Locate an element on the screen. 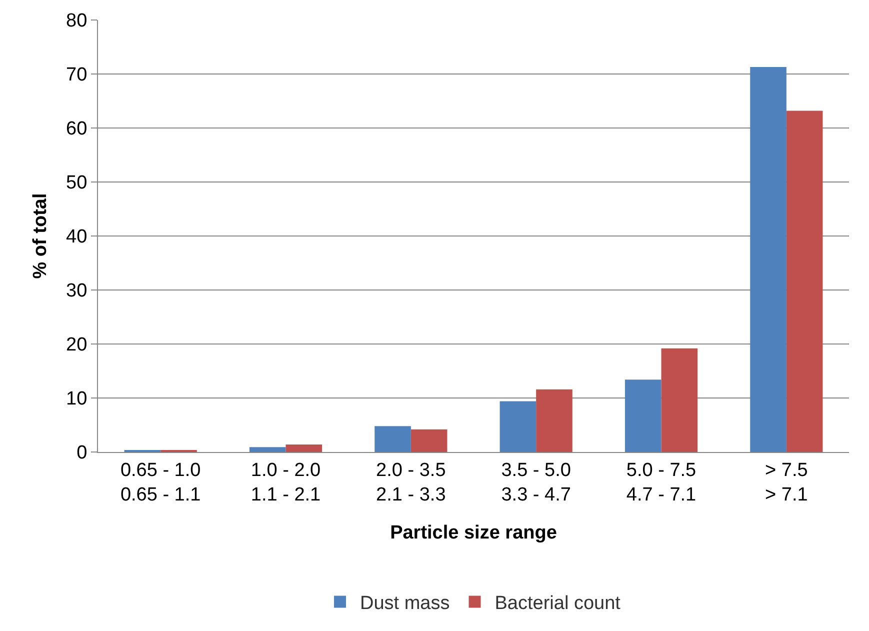  y-tick-label: 40 is located at coordinates (77, 237).